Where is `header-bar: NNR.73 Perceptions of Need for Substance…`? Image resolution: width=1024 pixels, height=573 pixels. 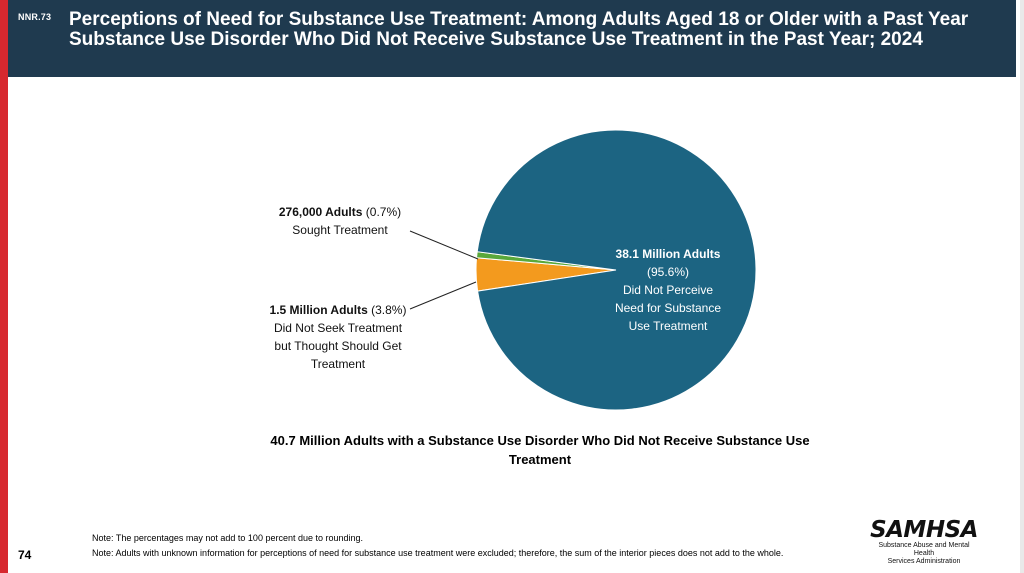
header-bar: NNR.73 Perceptions of Need for Substance… is located at coordinates (512, 38).